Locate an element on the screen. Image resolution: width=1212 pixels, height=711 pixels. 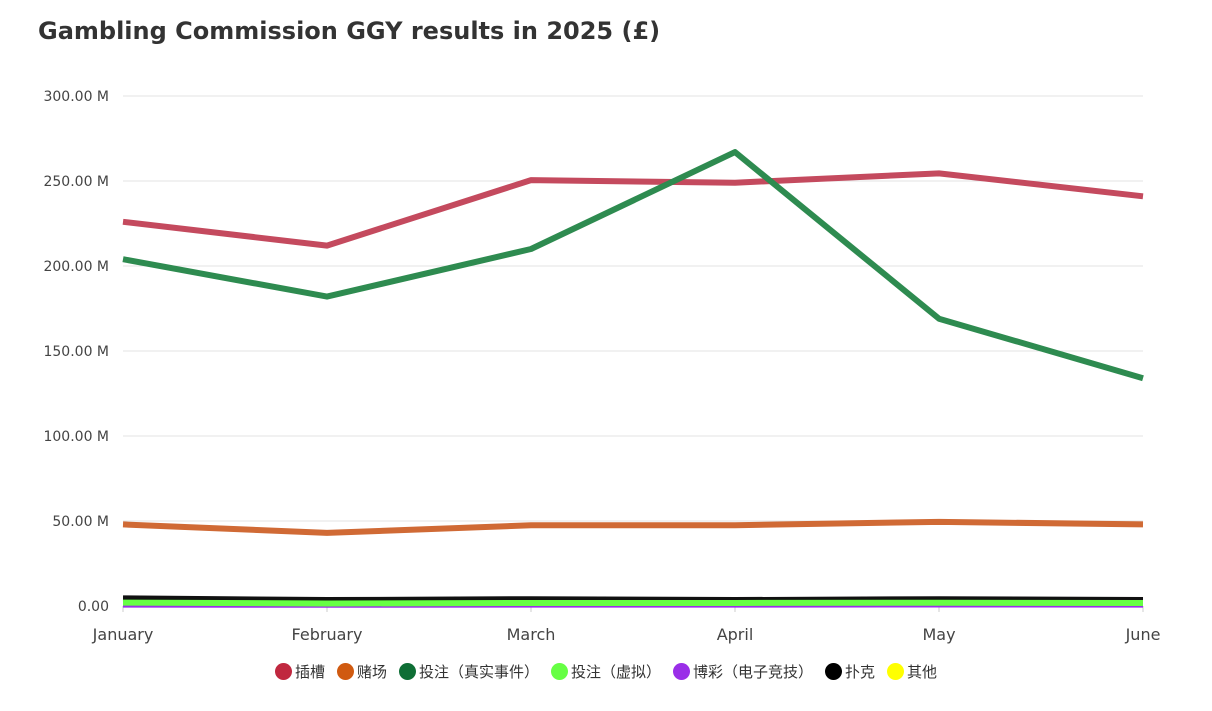
legend-item-5: 扑克 is located at coordinates (850, 671).